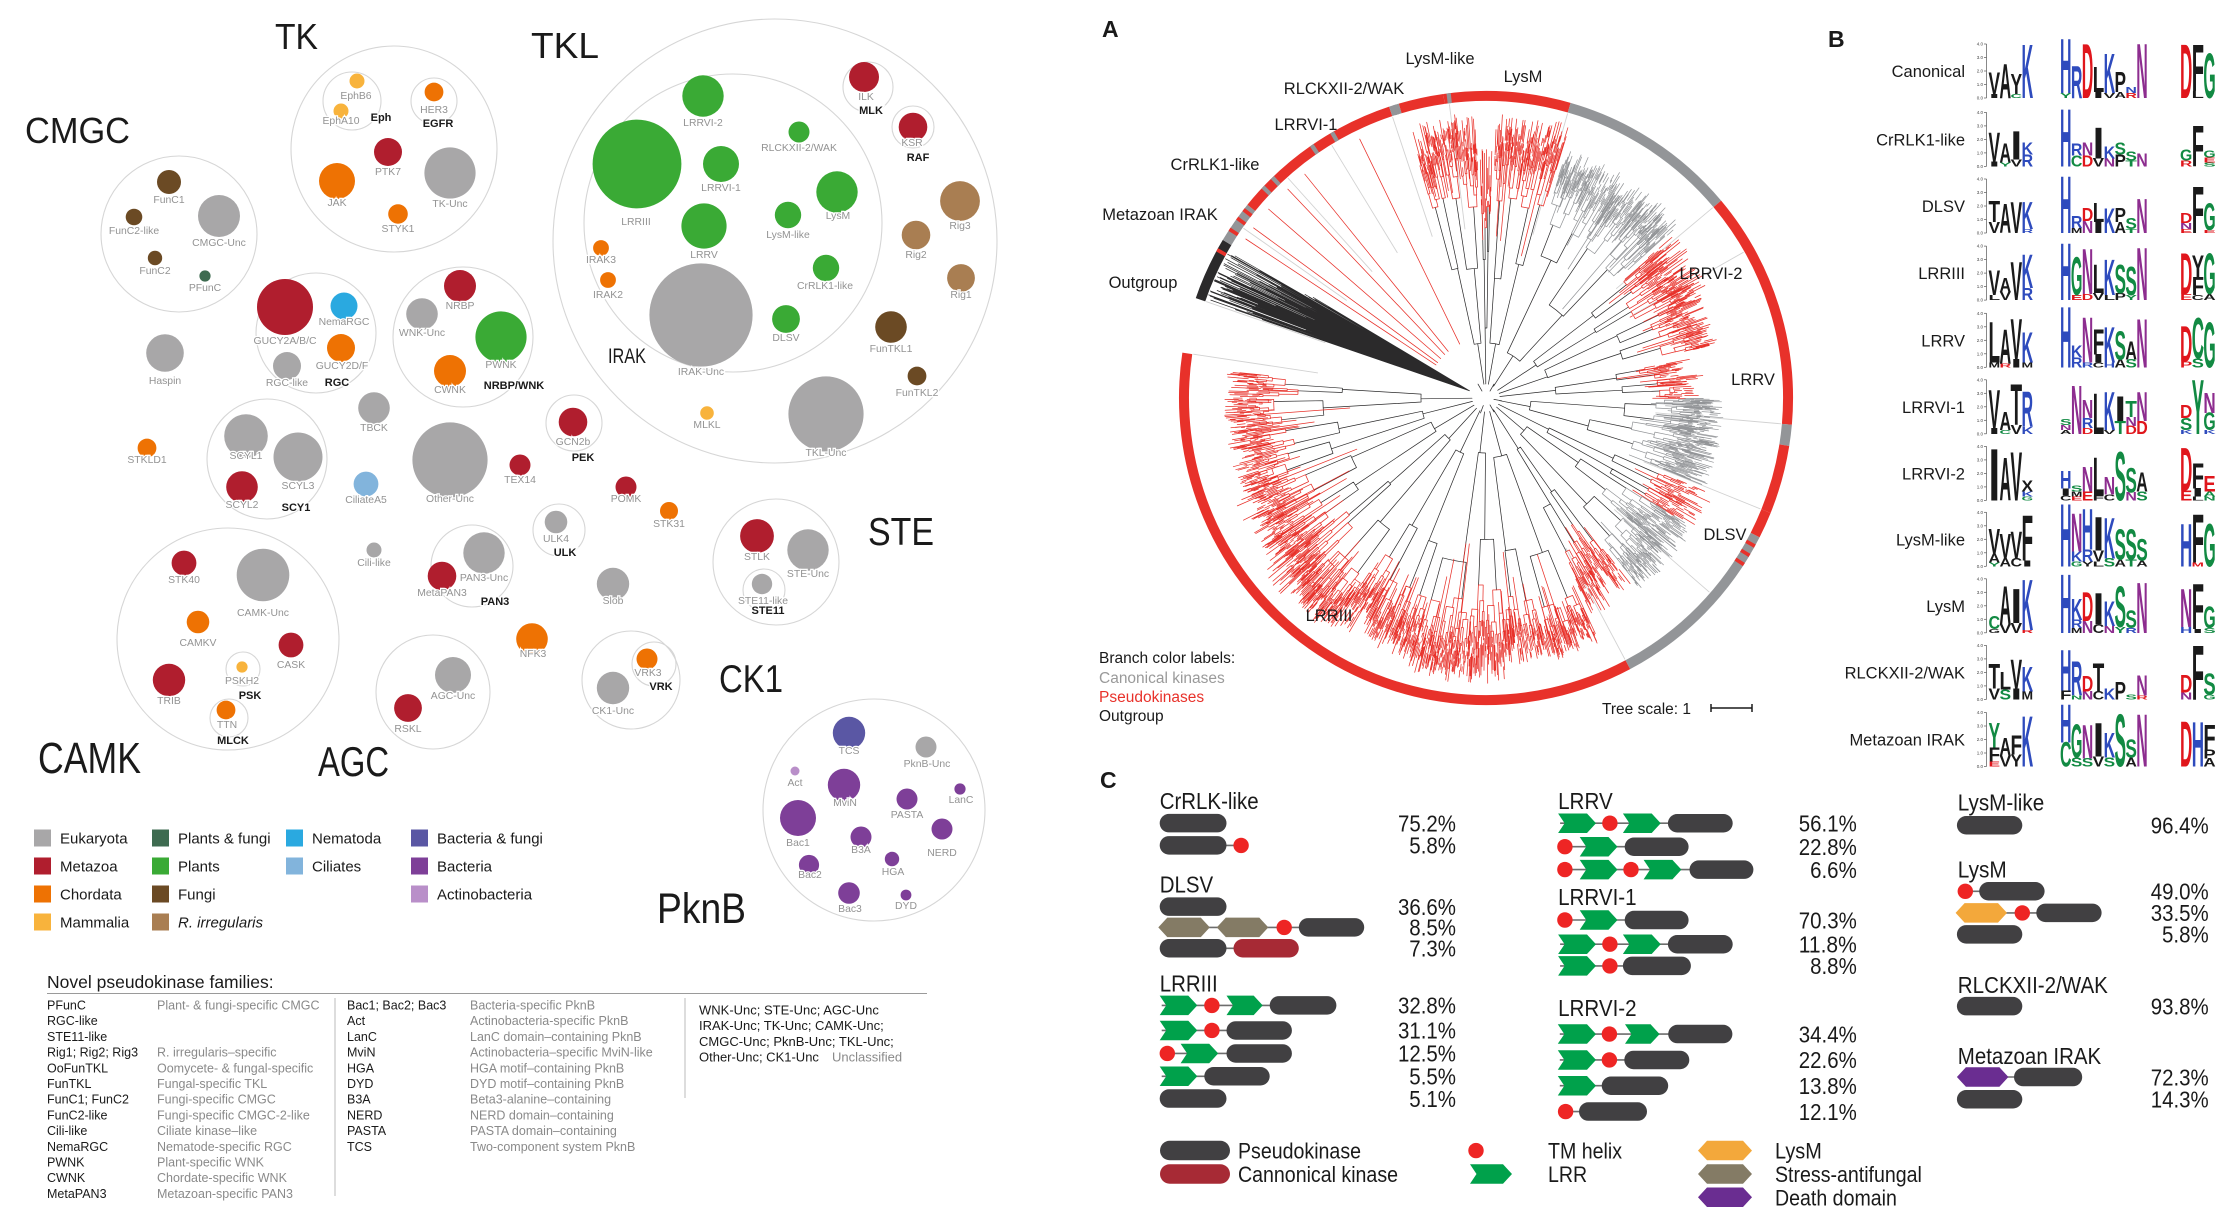 This screenshot has height=1222, width=2236. Describe the element at coordinates (356, 1021) in the screenshot. I see `svg-text: Act` at that location.